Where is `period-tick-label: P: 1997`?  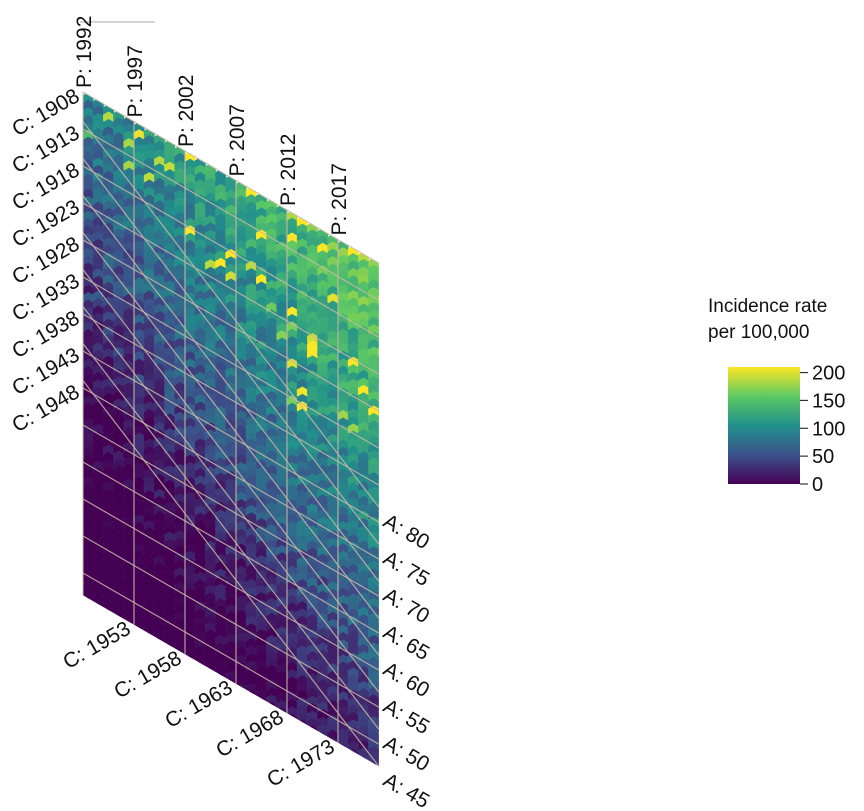 period-tick-label: P: 1997 is located at coordinates (135, 81).